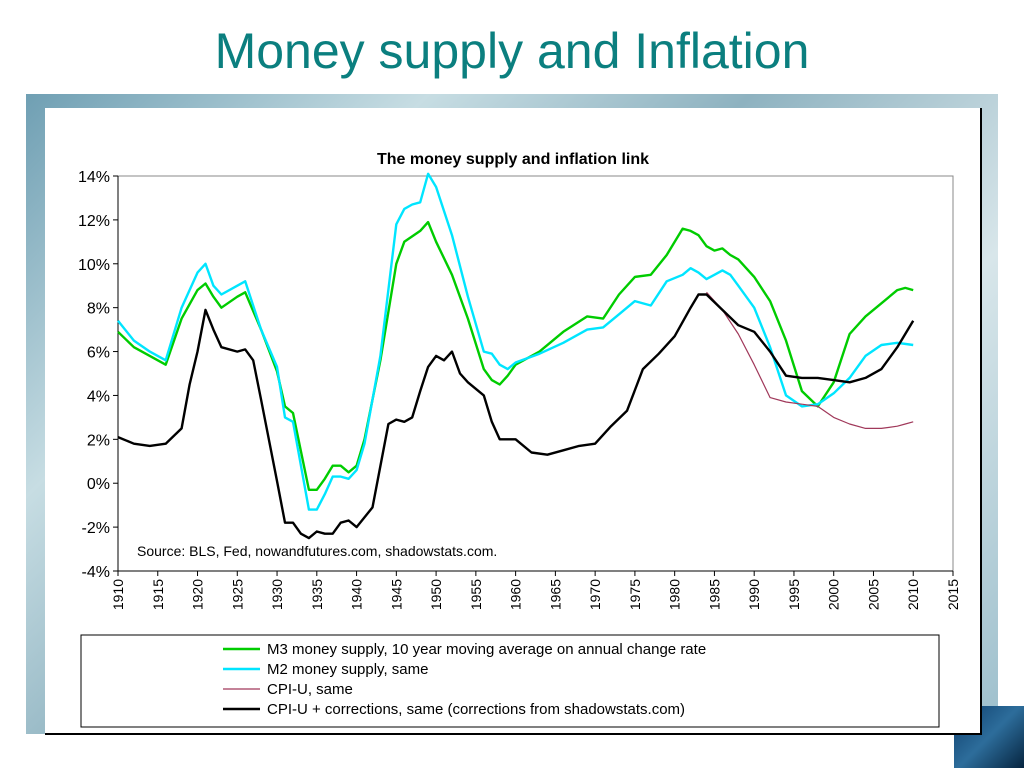  Describe the element at coordinates (237, 594) in the screenshot. I see `x-tick-label: 1925` at that location.